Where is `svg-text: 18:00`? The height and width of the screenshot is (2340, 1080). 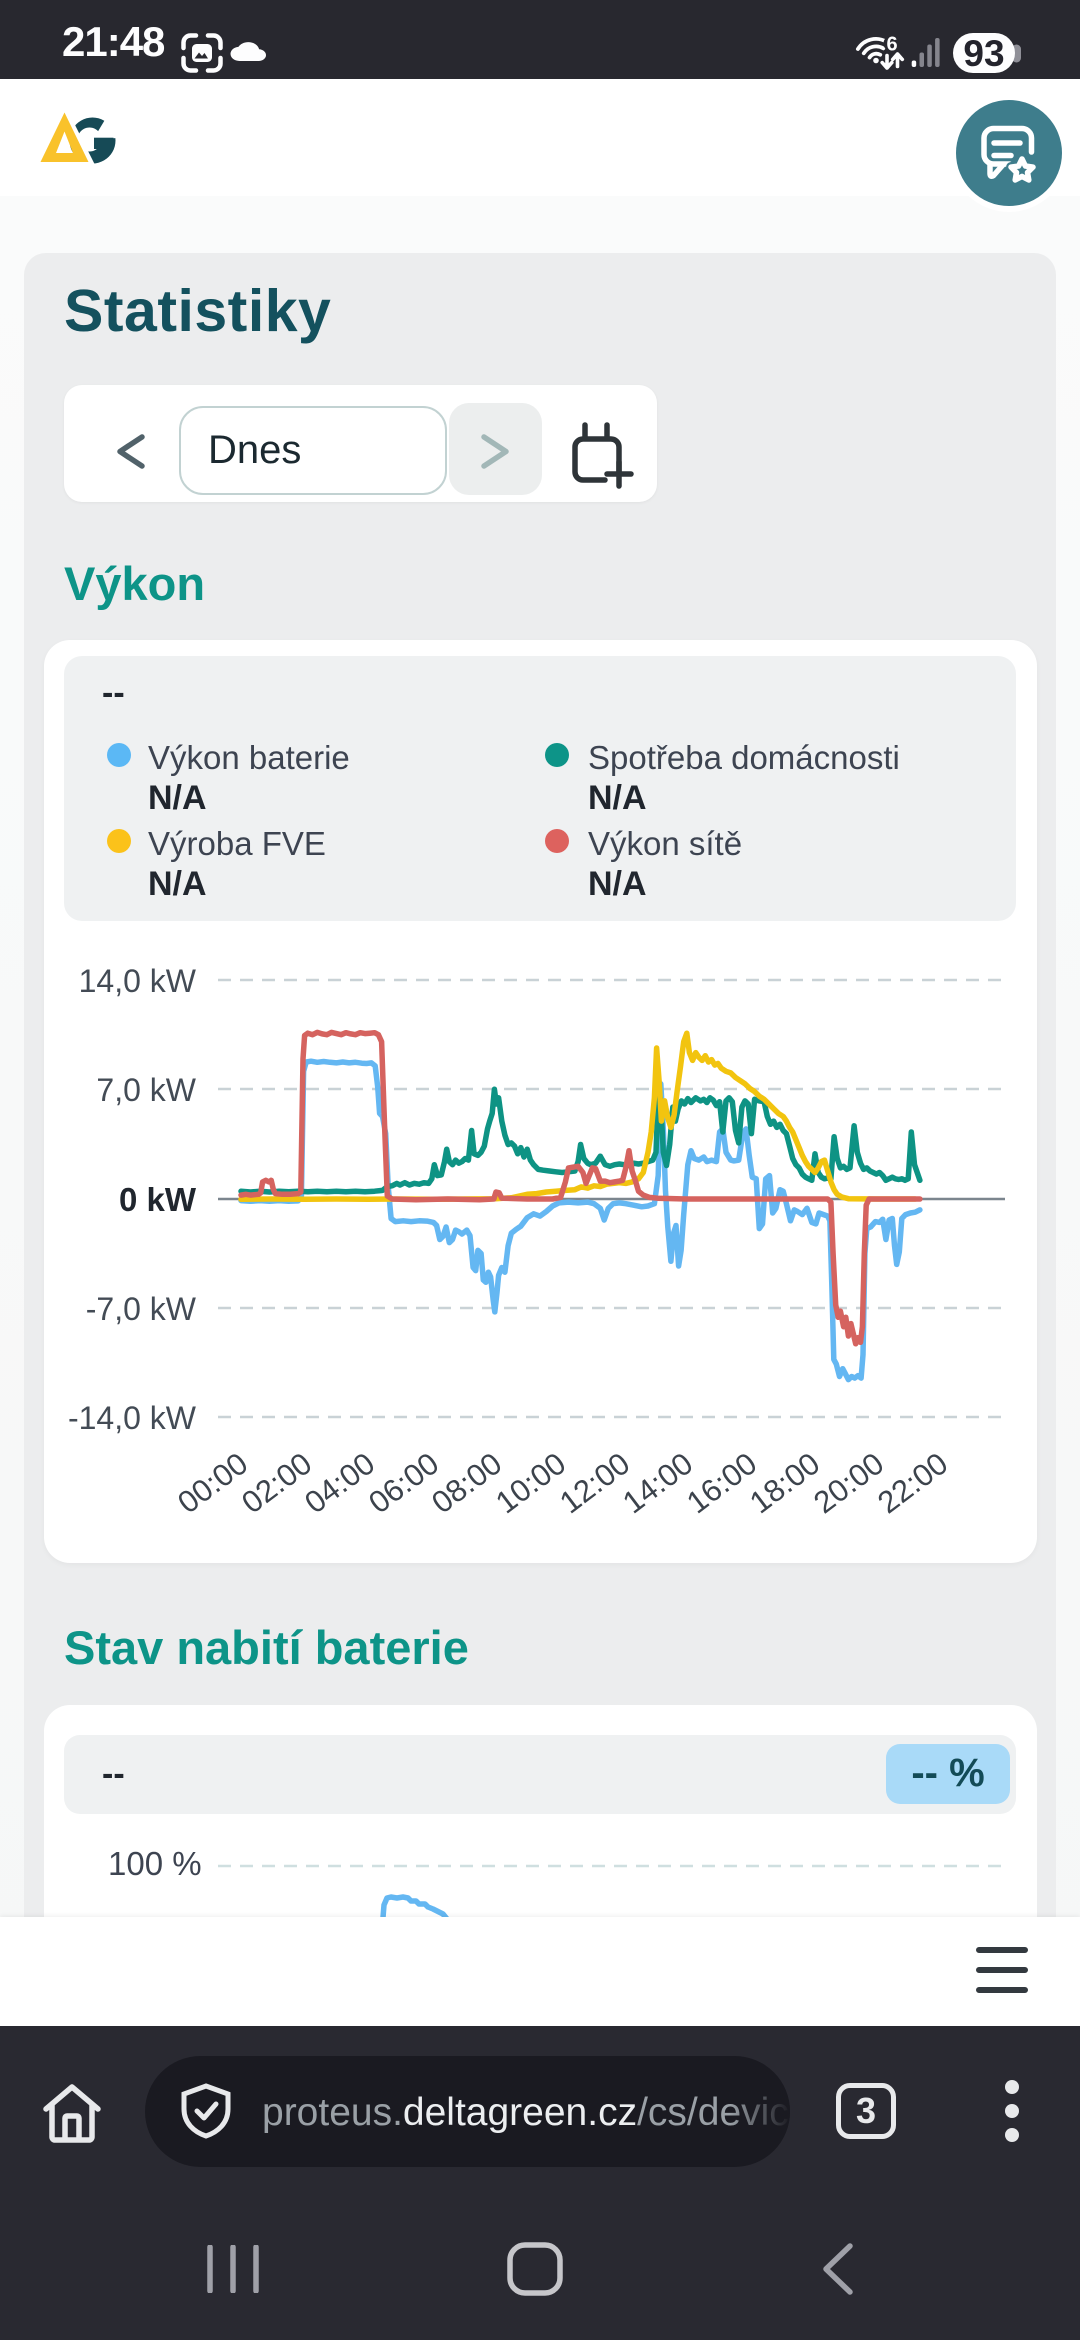
svg-text: 18:00 is located at coordinates (784, 1483).